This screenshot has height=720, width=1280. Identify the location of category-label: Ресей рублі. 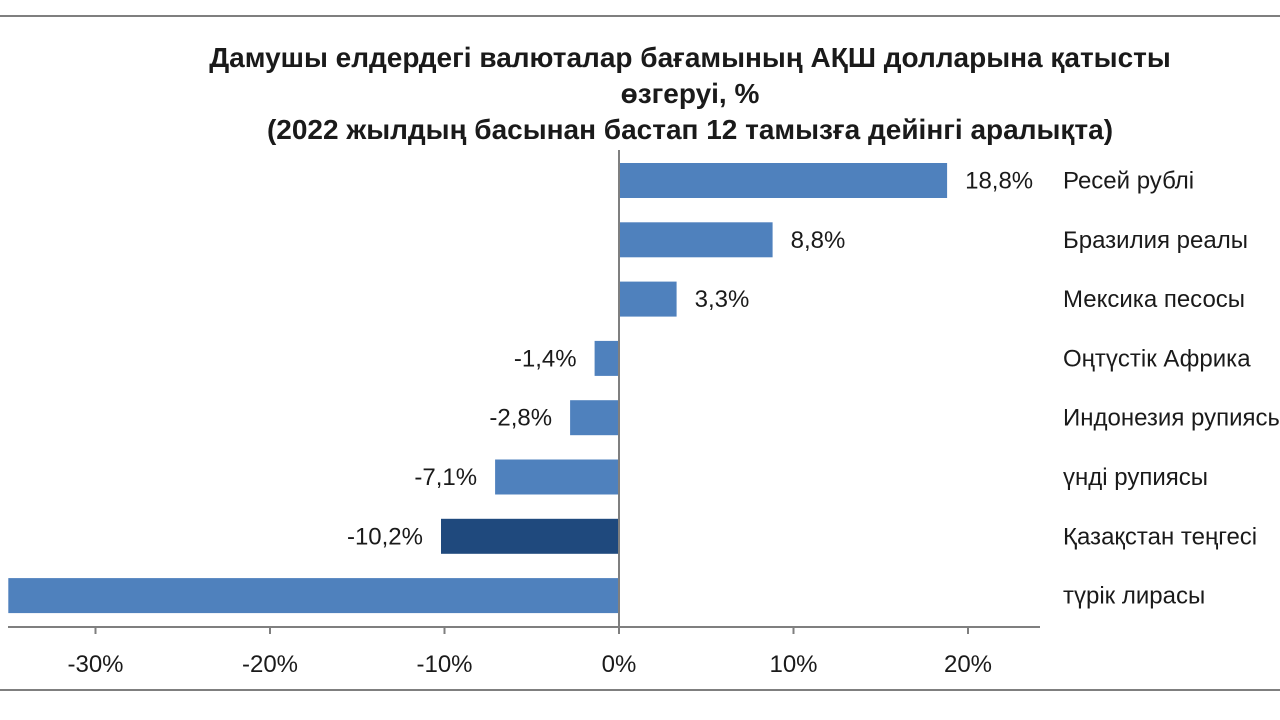
(1128, 181).